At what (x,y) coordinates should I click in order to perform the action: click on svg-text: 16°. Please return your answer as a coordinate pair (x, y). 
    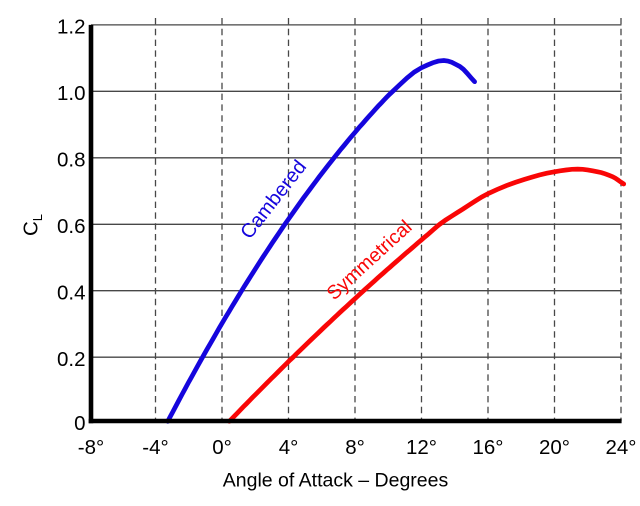
    Looking at the image, I should click on (487, 447).